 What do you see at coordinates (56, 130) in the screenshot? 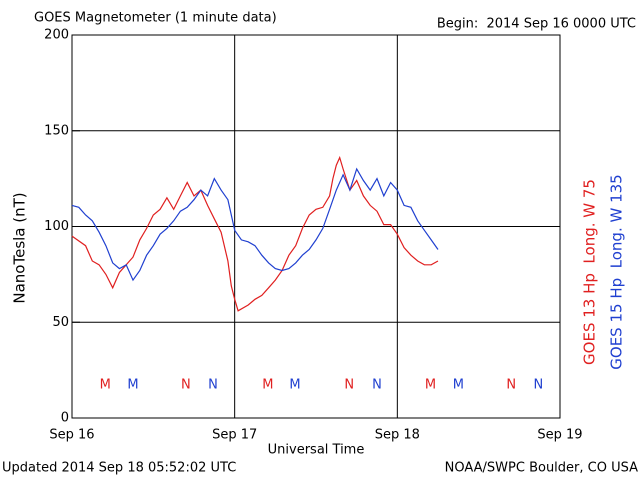
I see `y-tick-label: 150` at bounding box center [56, 130].